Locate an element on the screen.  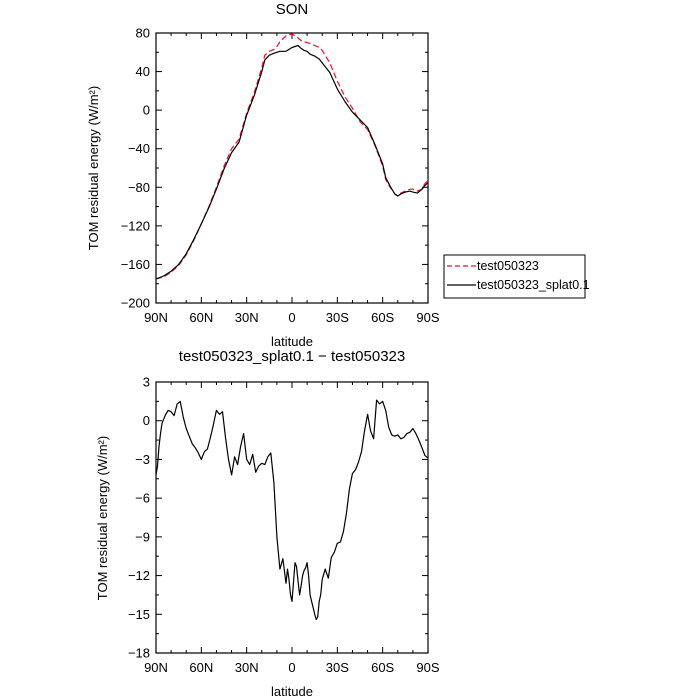
bottom-y-tick-label: −6 is located at coordinates (142, 498).